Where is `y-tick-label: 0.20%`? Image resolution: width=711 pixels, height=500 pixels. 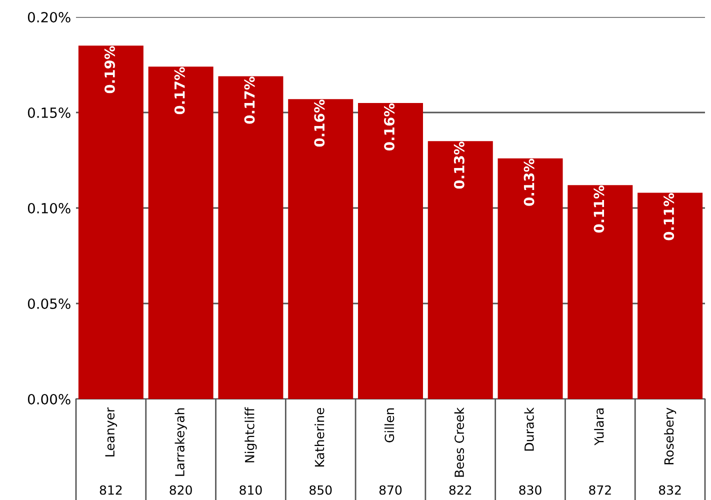 y-tick-label: 0.20% is located at coordinates (49, 17).